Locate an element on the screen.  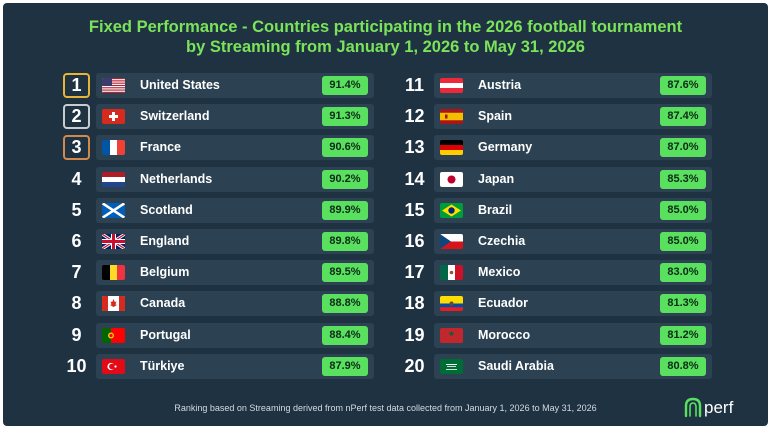
country-name: Czechia is located at coordinates (502, 240).